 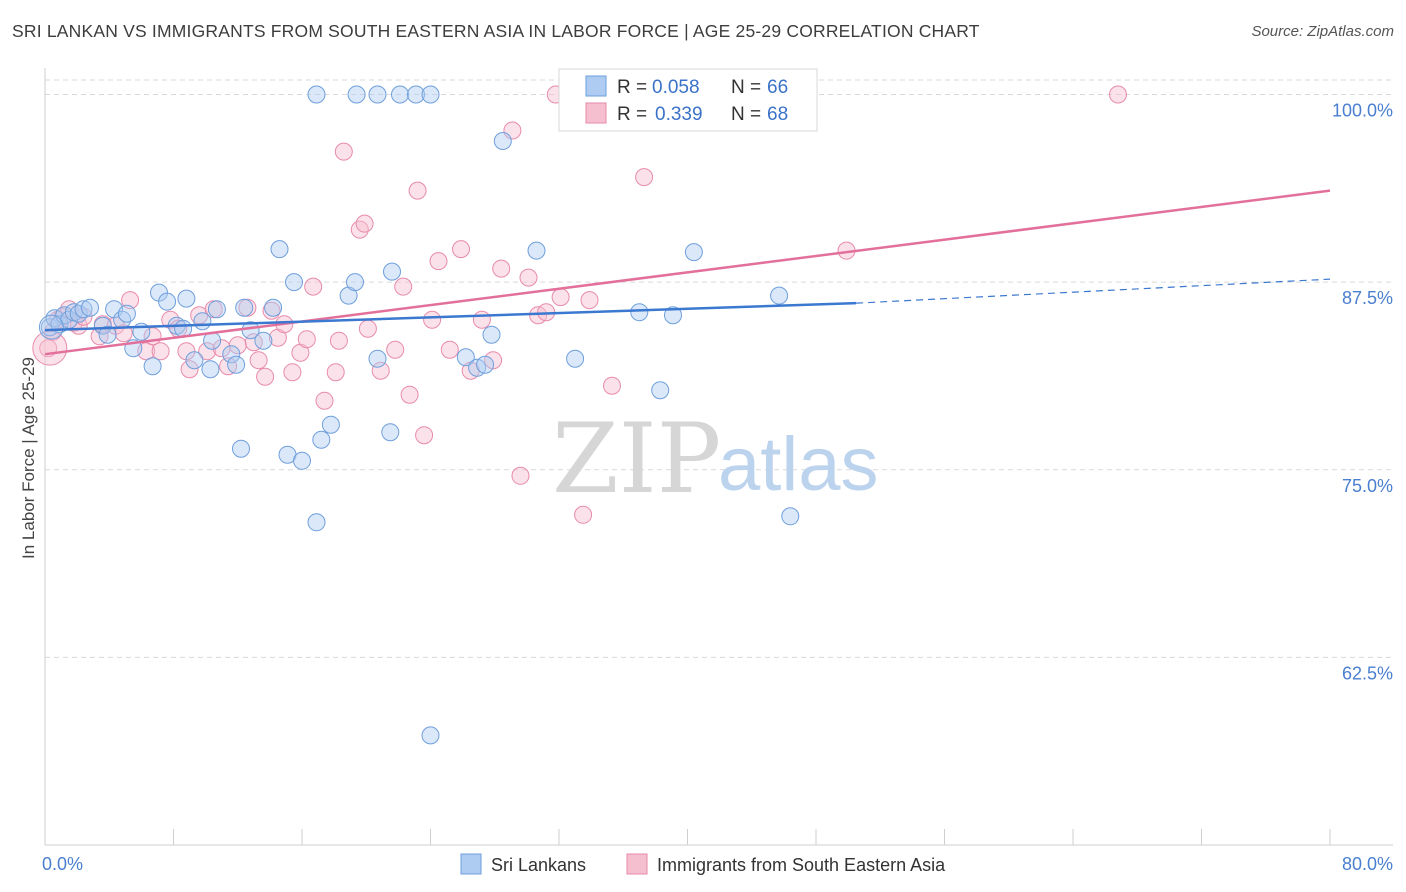 I want to click on legend-swatch-sri-lankans, so click(x=471, y=864).